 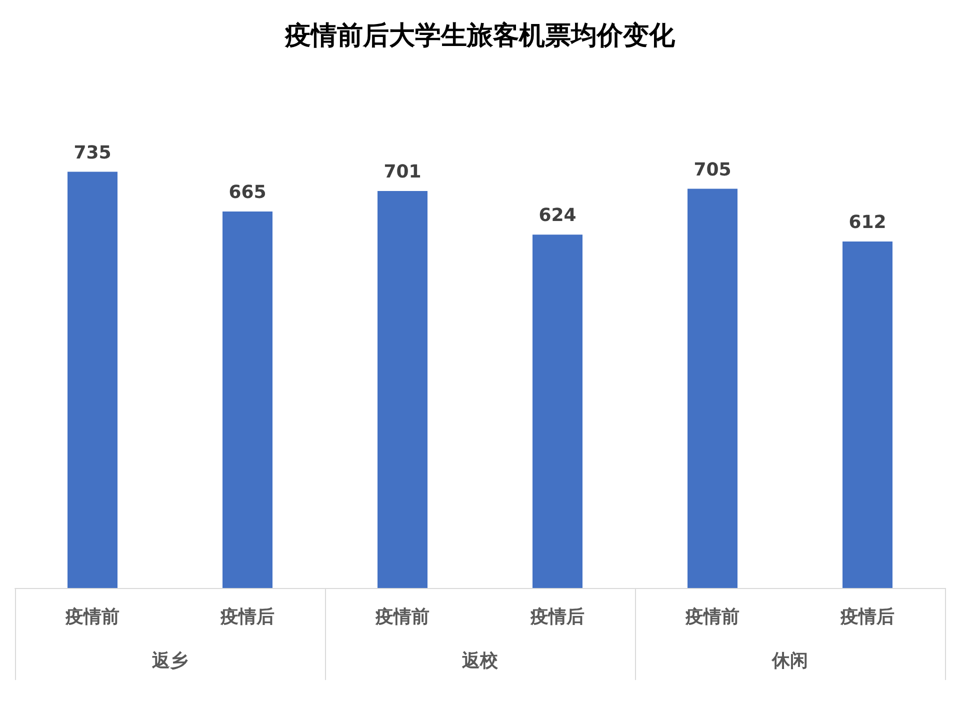 I want to click on data-label: 612, so click(x=867, y=222).